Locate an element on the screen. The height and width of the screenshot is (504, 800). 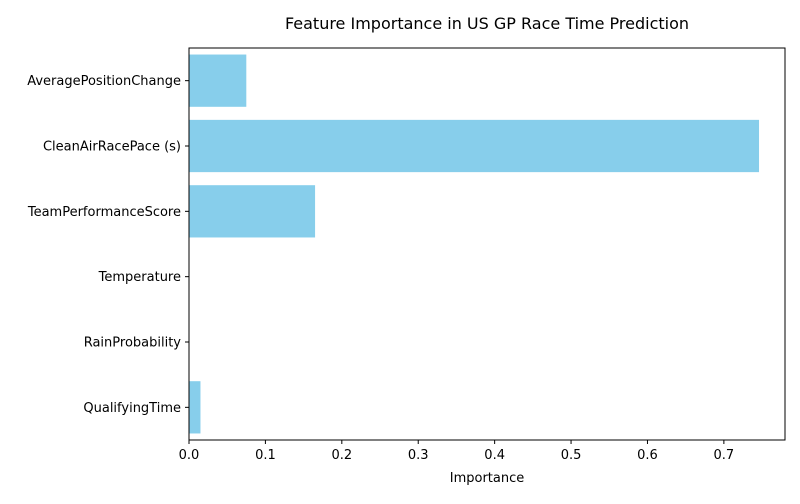
y-tick-label: Temperature is located at coordinates (139, 277).